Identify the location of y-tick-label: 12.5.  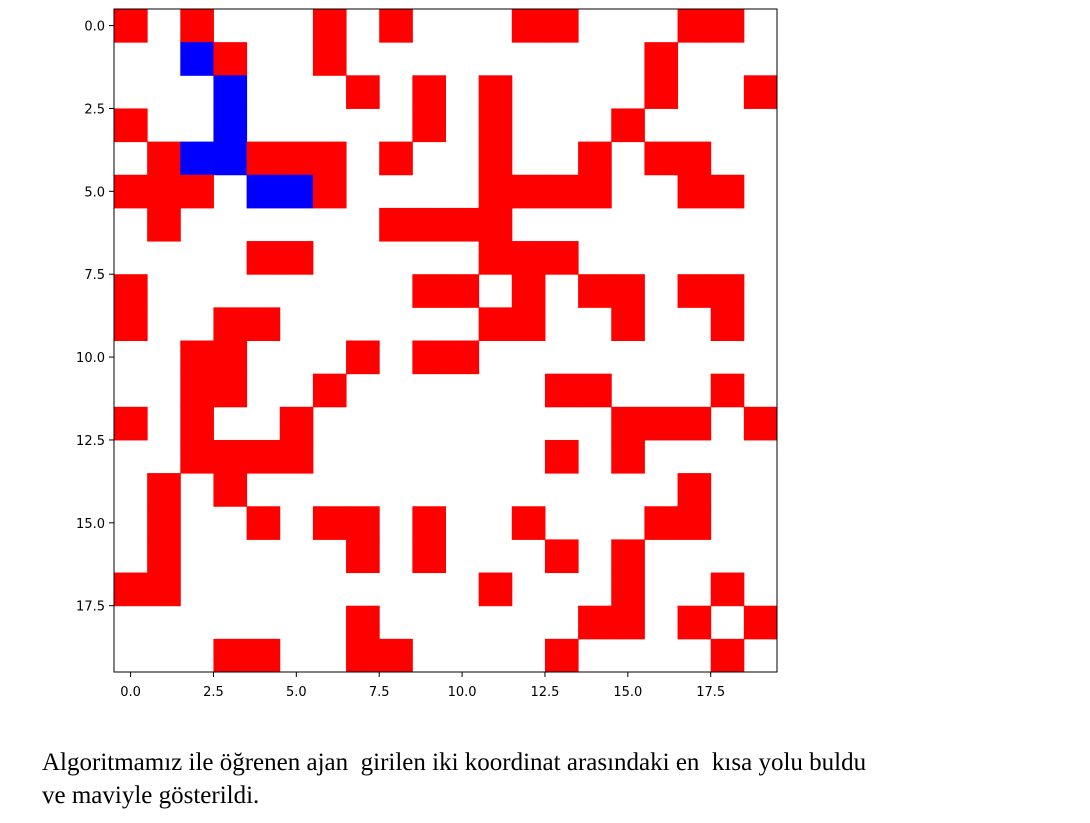
(90, 441).